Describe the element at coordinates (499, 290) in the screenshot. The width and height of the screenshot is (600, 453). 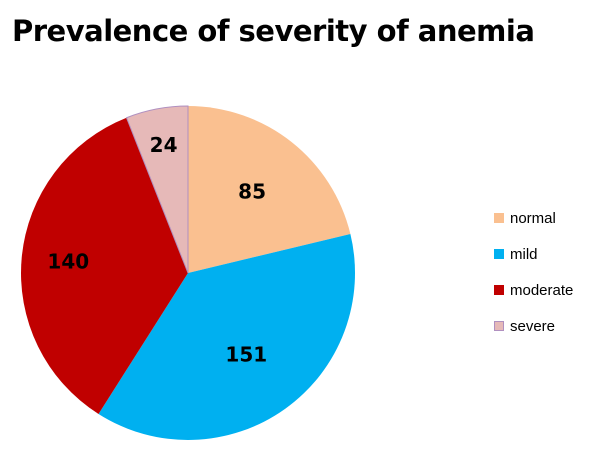
I see `legend-swatch-moderate` at that location.